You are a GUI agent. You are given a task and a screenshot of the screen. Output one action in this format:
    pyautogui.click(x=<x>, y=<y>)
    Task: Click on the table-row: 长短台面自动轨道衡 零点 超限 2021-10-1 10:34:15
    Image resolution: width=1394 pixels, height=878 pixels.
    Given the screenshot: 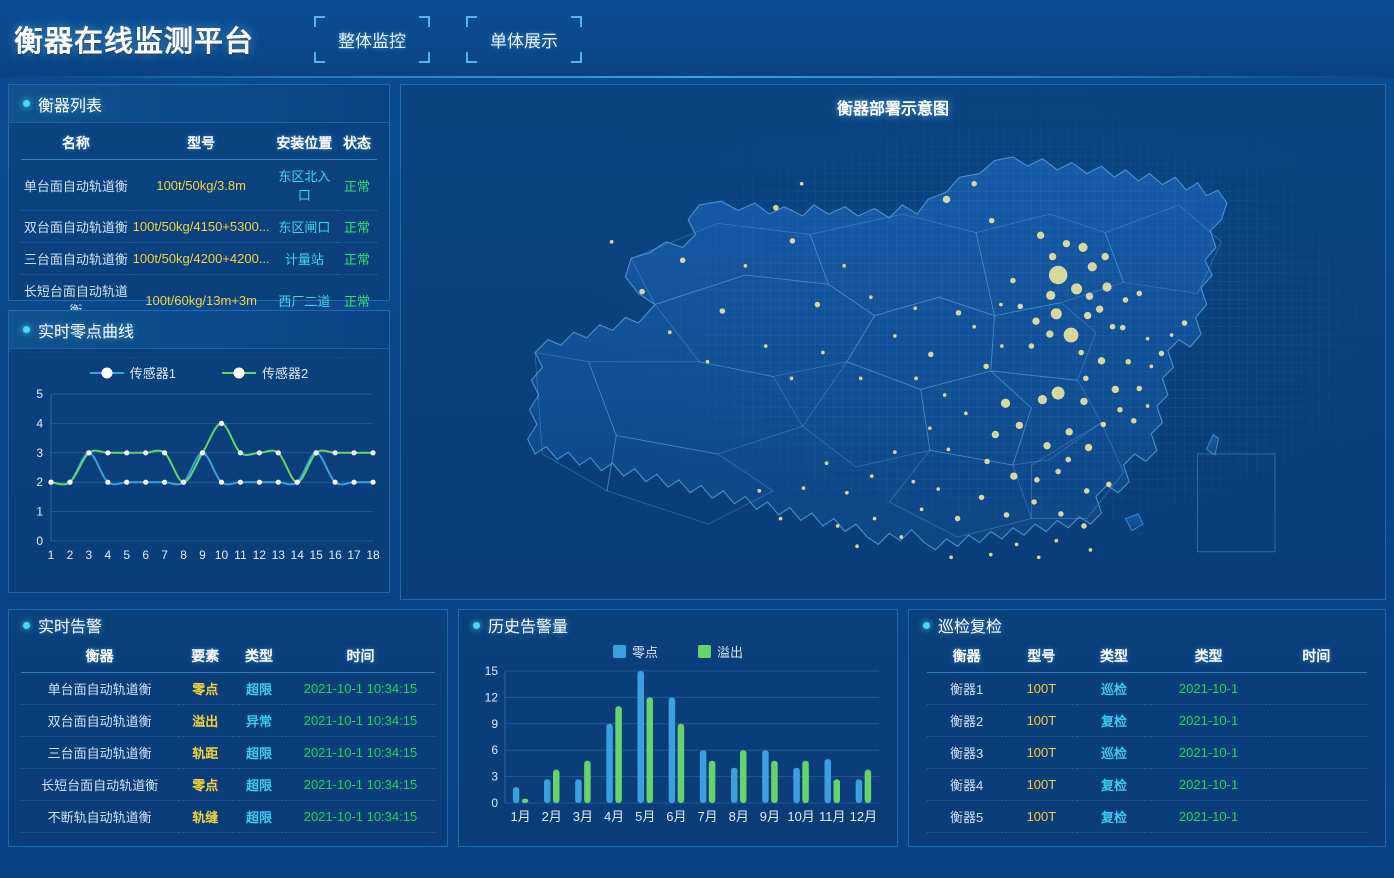 What is the action you would take?
    pyautogui.click(x=228, y=784)
    